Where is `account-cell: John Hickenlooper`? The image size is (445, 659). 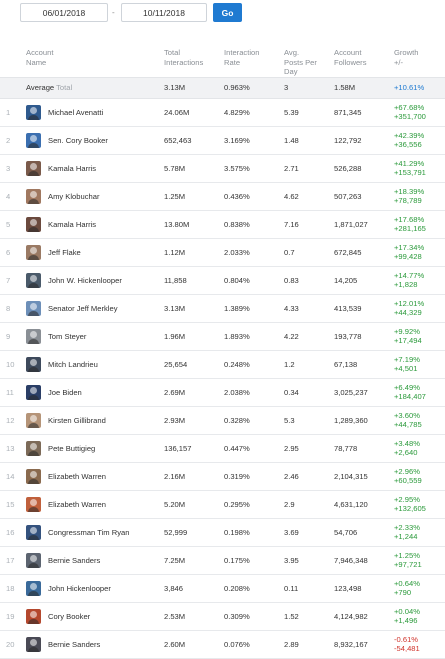
account-cell: John Hickenlooper is located at coordinates (93, 588).